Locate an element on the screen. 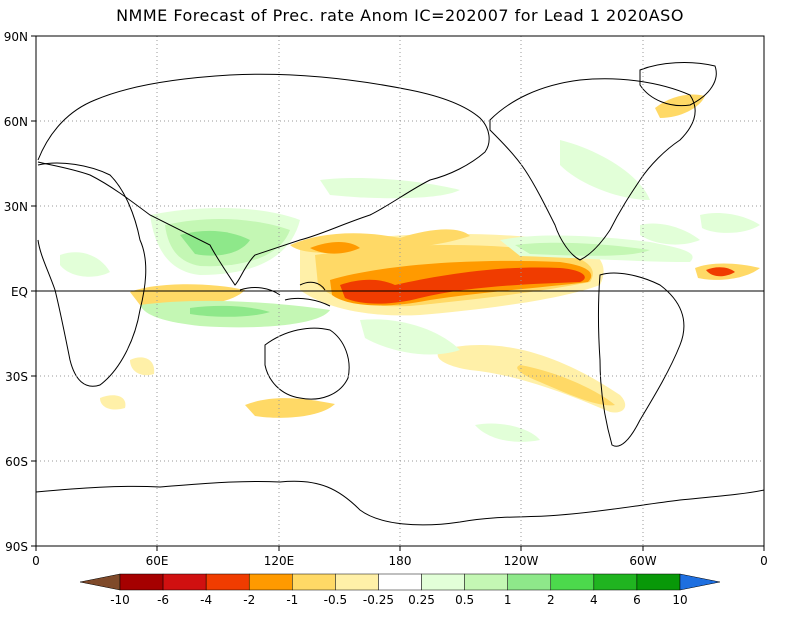 This screenshot has width=800, height=618. colorbar: -10 -6 -4 -2 -1 -0.5 -0.25 0.25 0.5 1 2 4 6 10 is located at coordinates (400, 590).